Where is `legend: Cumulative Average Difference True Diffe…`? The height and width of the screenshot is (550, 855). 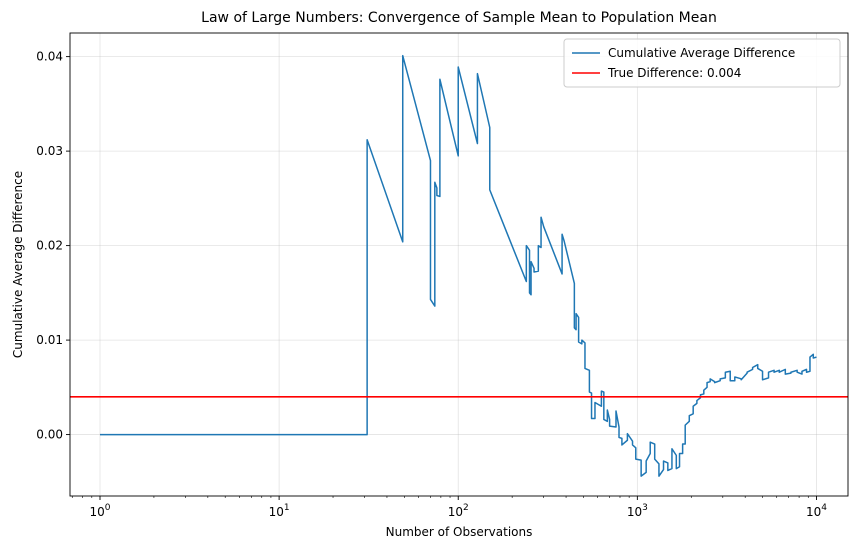 legend: Cumulative Average Difference True Diffe… is located at coordinates (702, 63).